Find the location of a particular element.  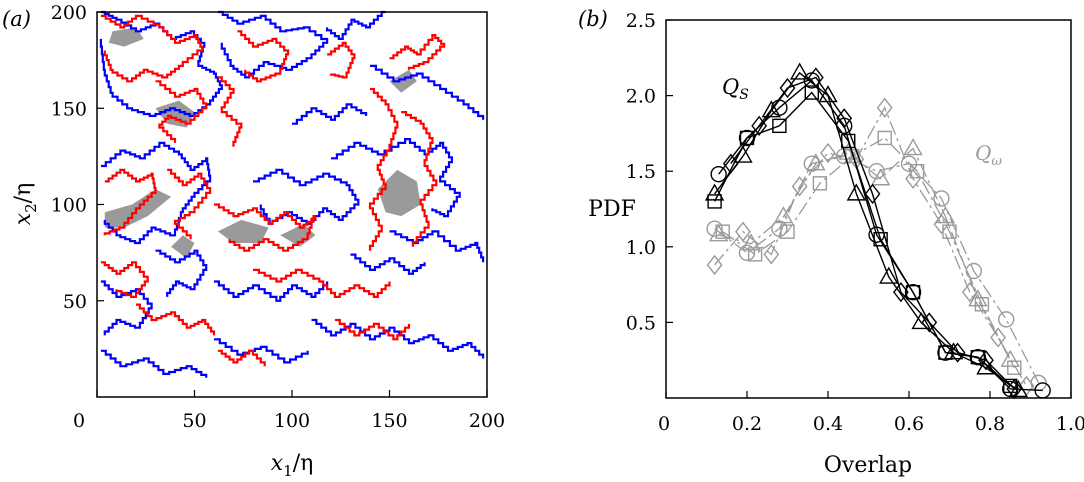

legend-qw-sub: ω is located at coordinates (996, 161).